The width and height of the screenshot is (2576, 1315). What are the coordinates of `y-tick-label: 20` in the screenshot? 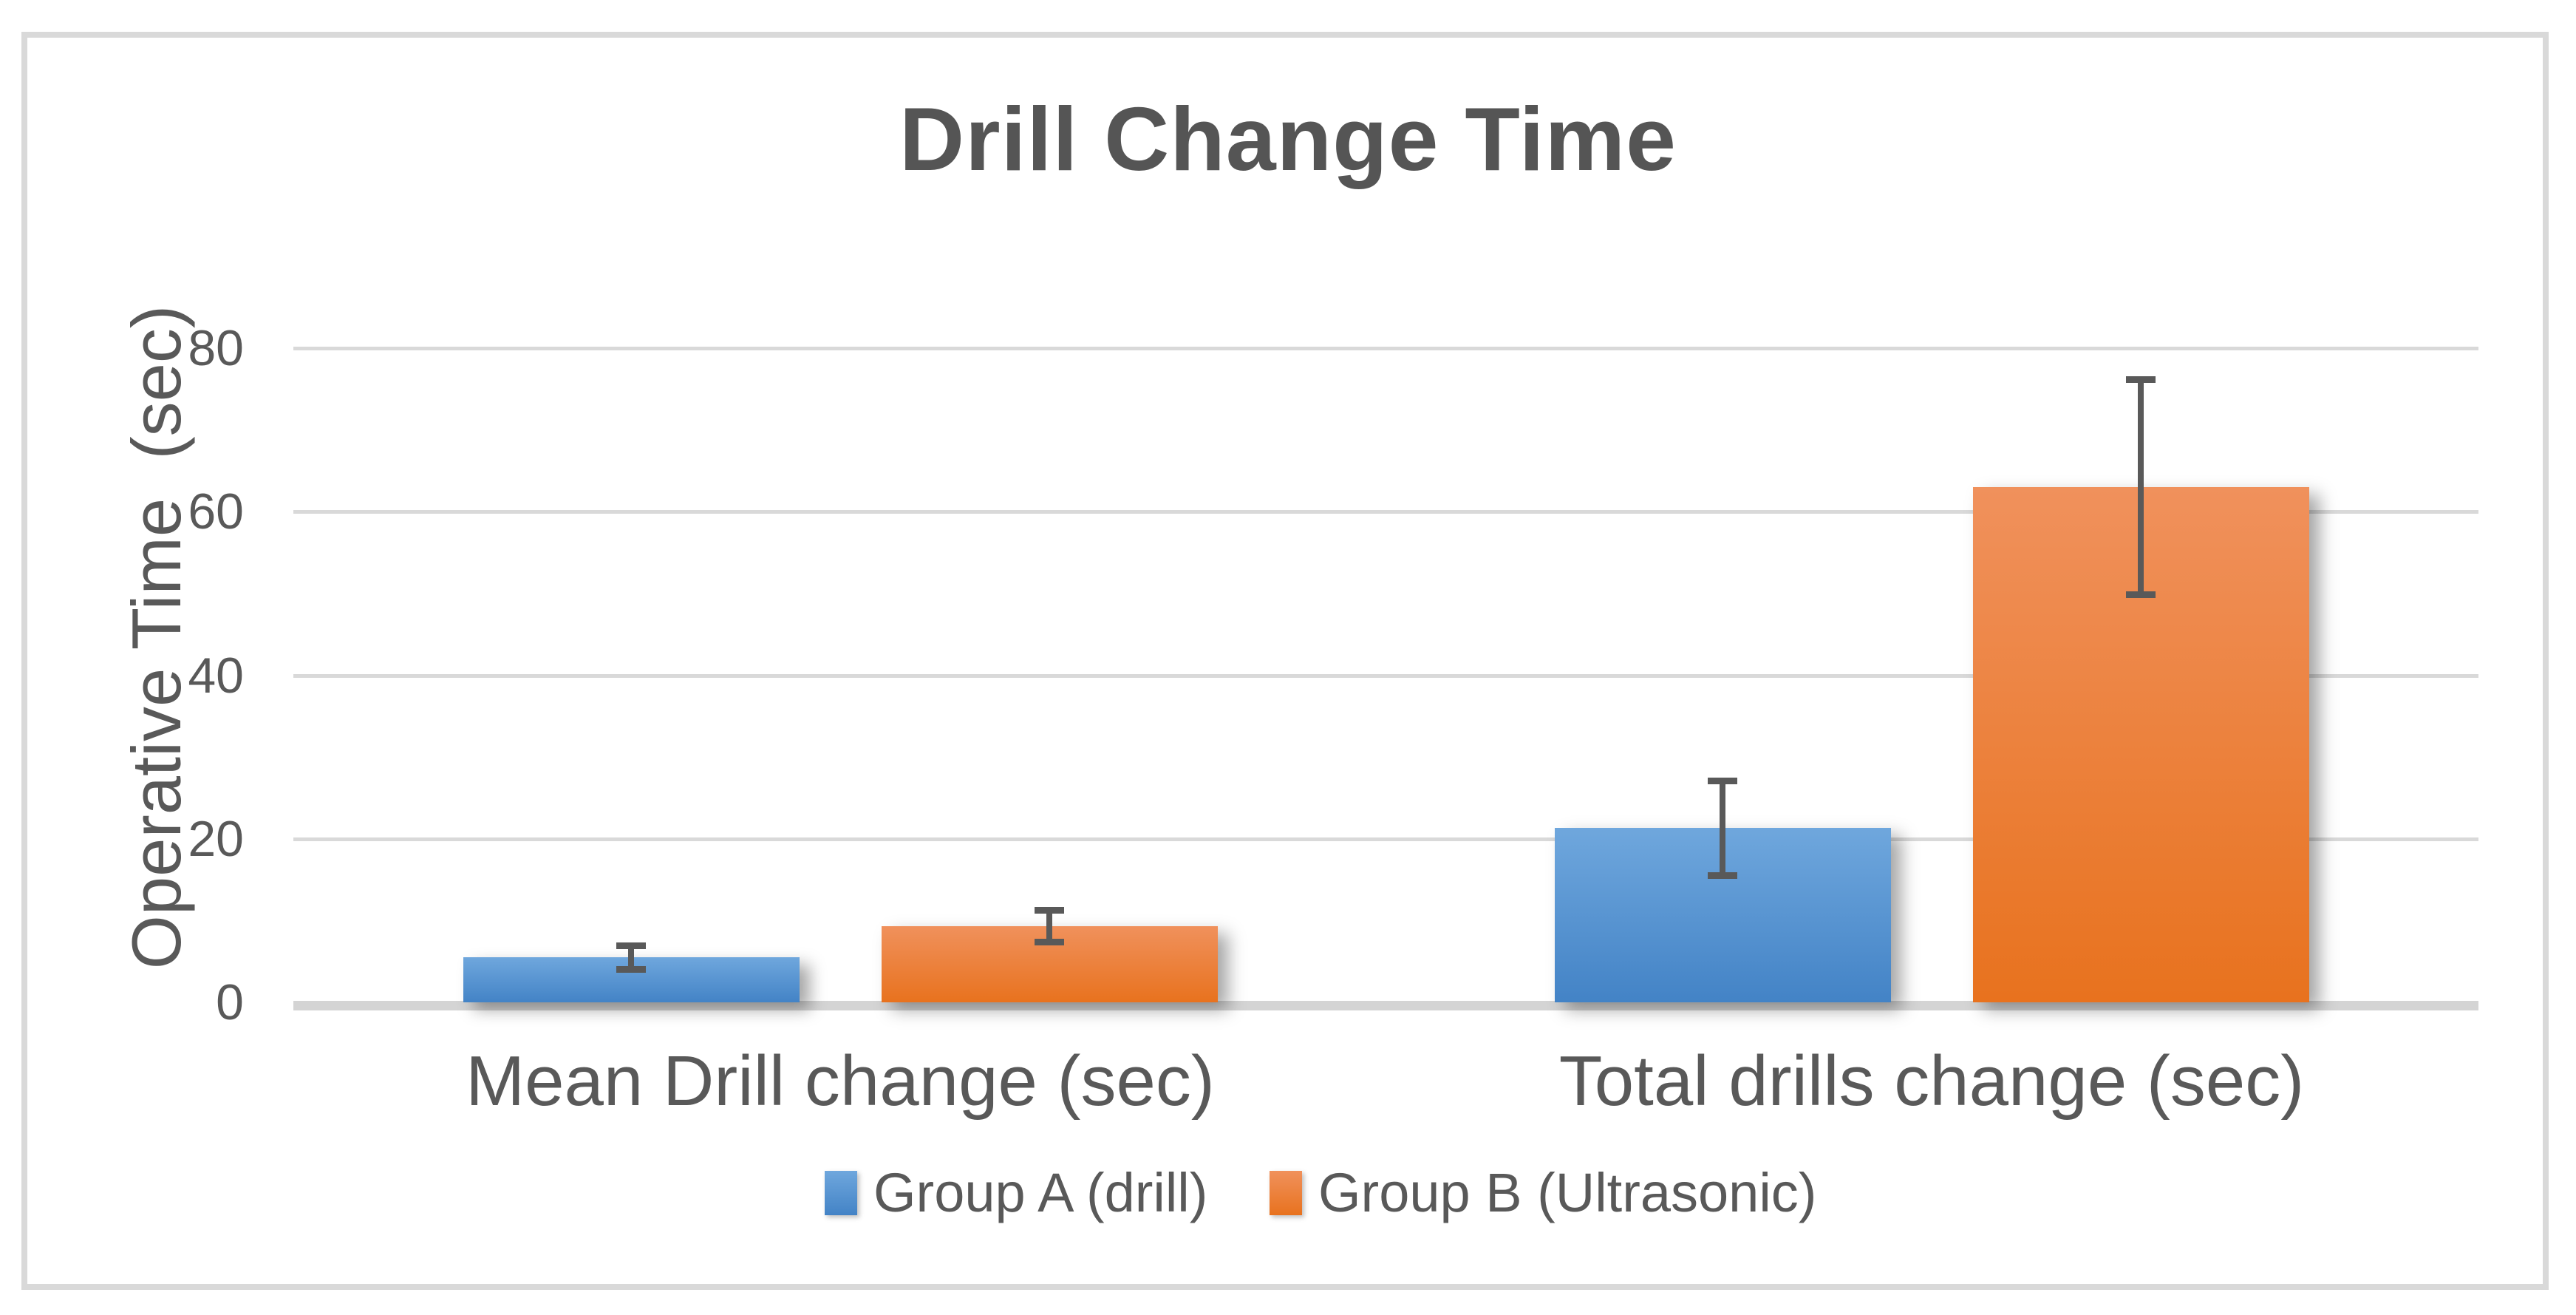 It's located at (216, 838).